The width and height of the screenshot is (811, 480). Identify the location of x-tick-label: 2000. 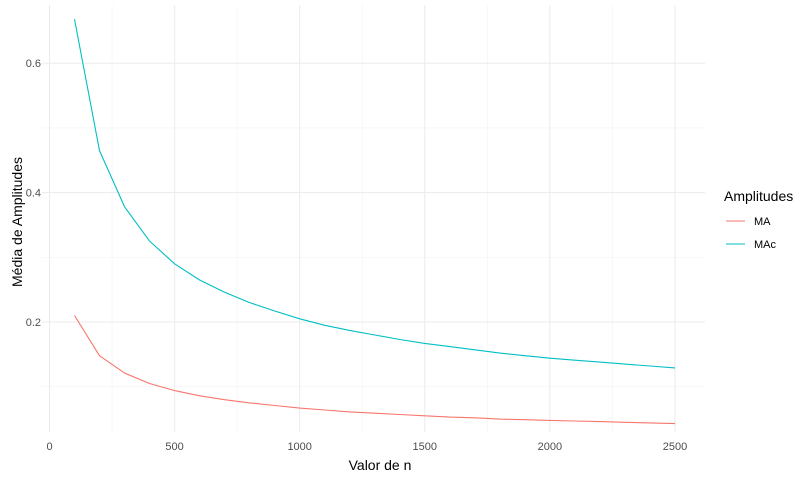
(550, 447).